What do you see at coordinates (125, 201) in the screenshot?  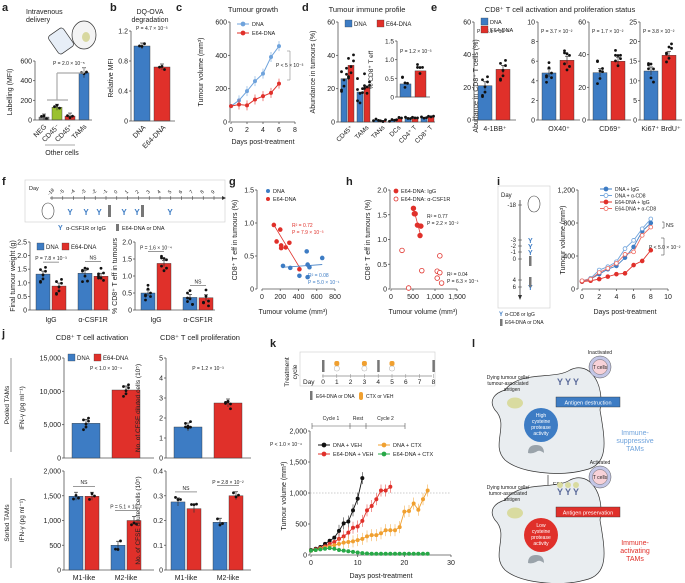 I see `schedule-box` at bounding box center [125, 201].